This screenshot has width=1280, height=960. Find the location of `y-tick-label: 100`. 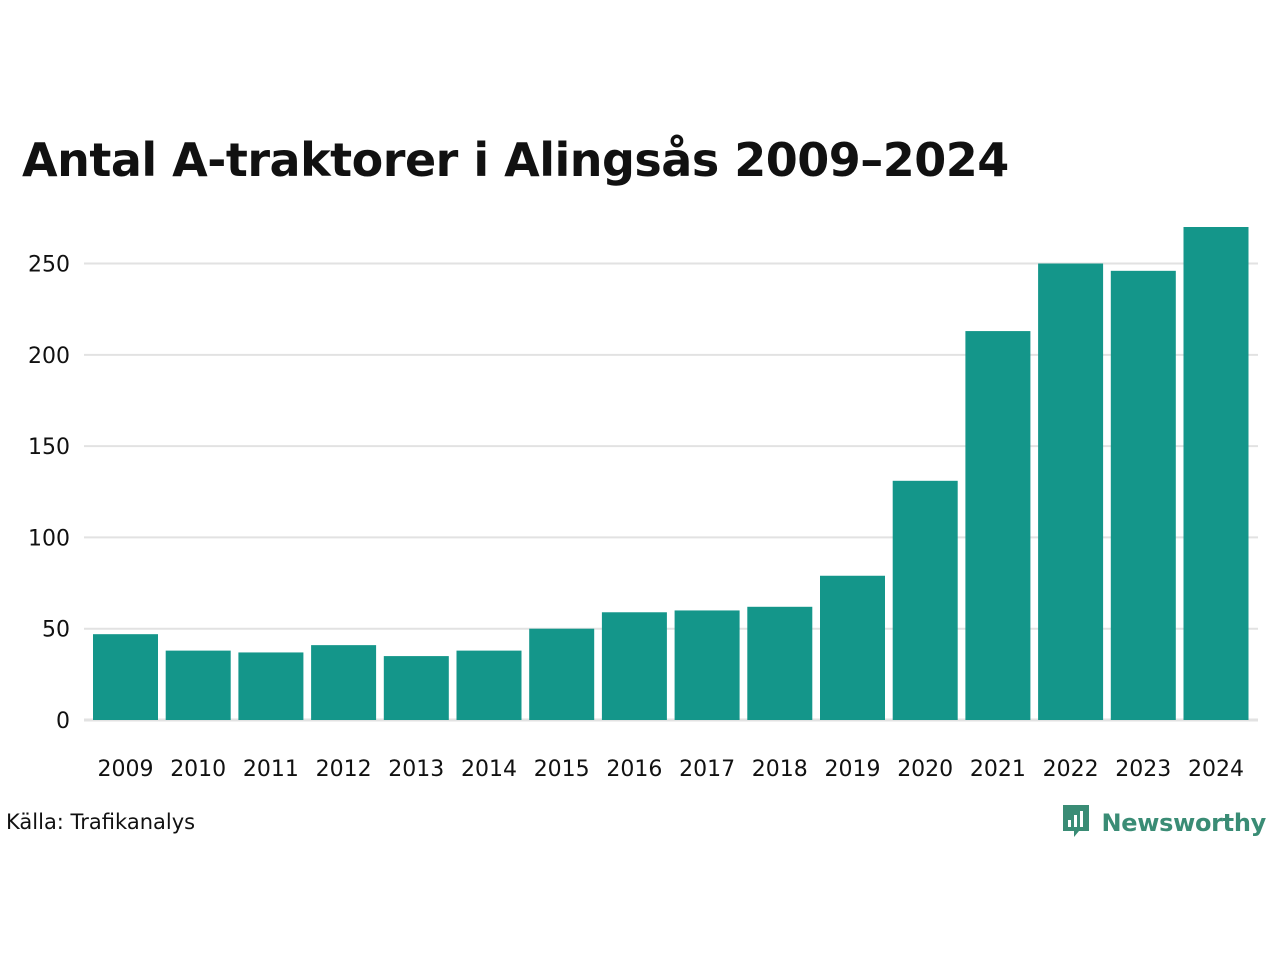

y-tick-label: 100 is located at coordinates (49, 538).